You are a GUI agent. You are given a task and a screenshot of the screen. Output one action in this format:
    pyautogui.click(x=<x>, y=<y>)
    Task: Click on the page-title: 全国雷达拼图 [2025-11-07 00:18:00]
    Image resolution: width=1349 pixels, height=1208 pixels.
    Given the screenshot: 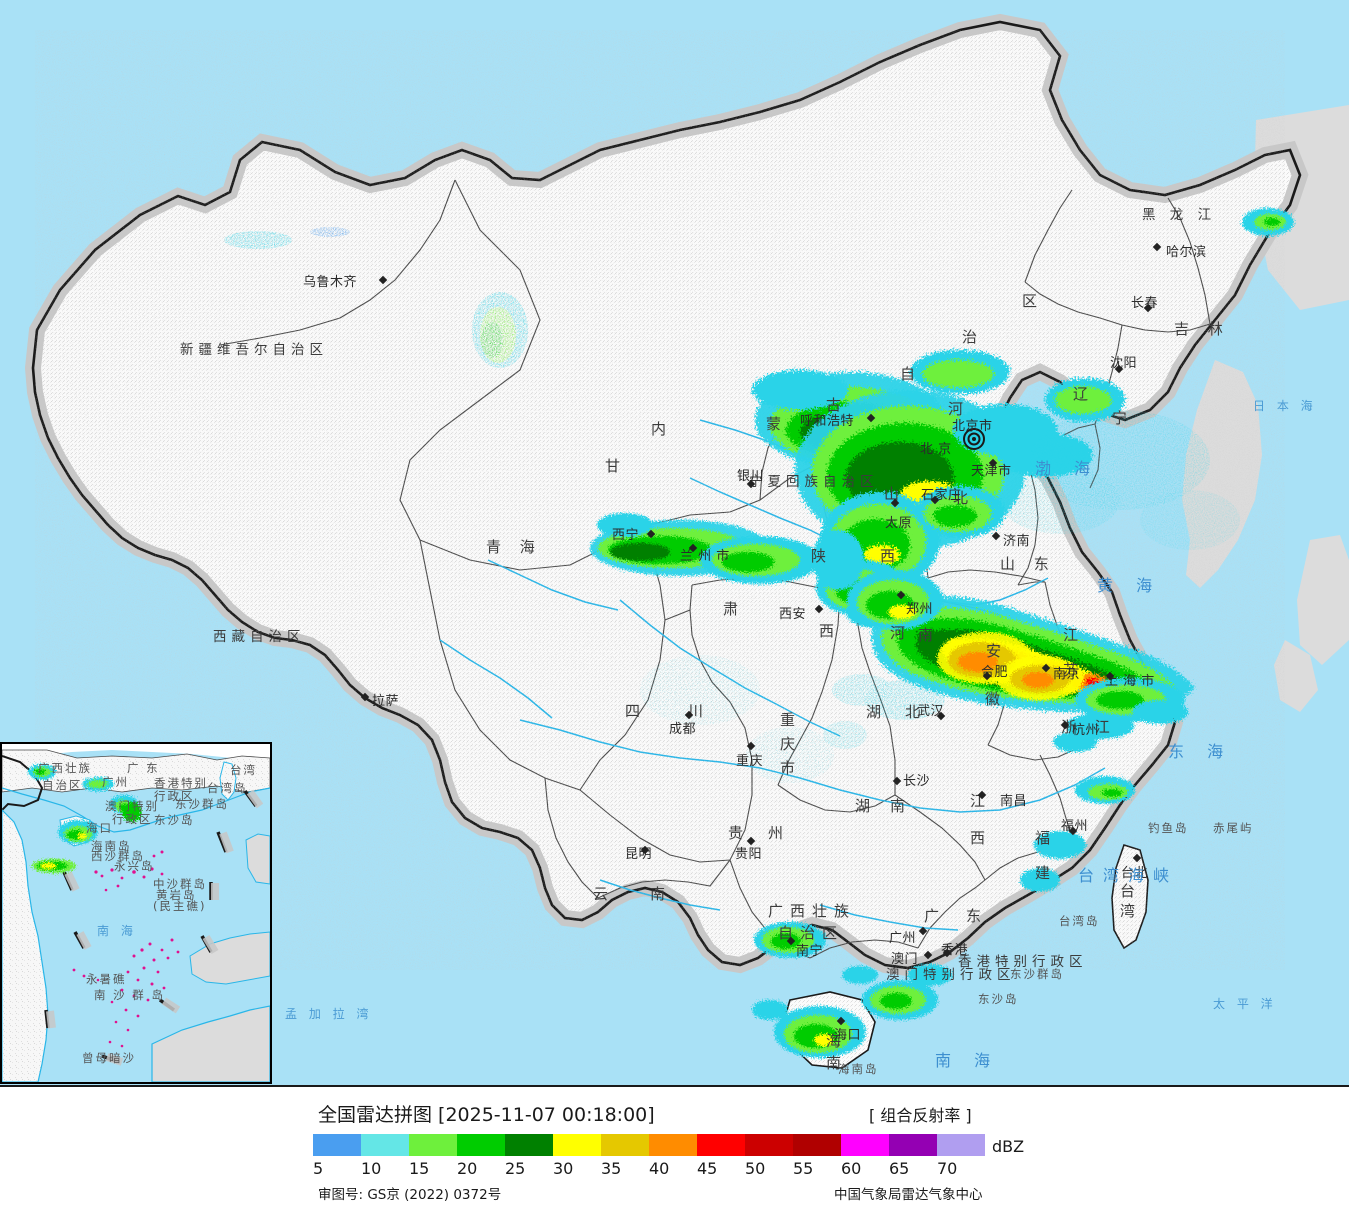 What is the action you would take?
    pyautogui.click(x=486, y=1115)
    